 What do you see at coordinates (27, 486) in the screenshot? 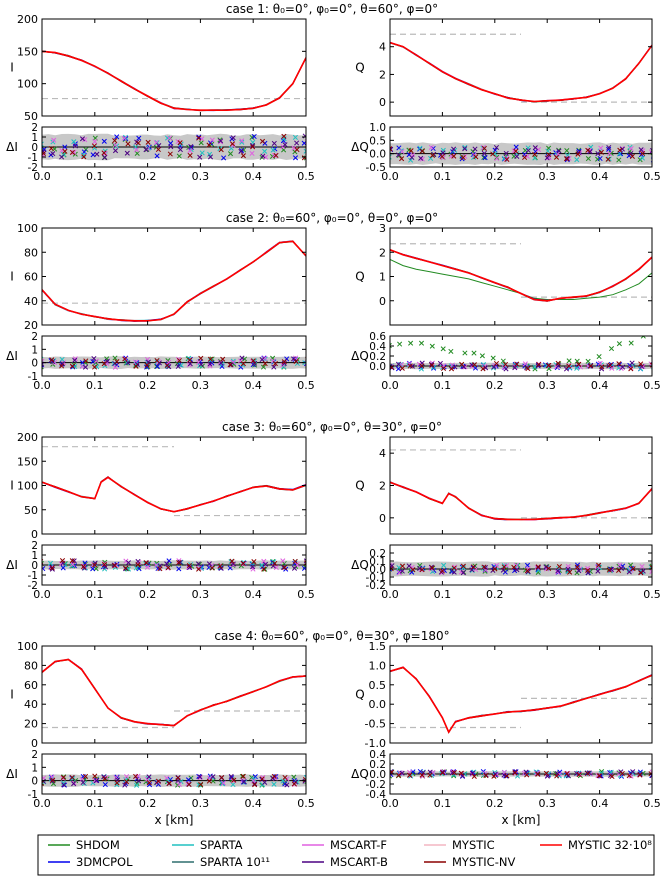
I see `y-tick-label: 100` at bounding box center [27, 486].